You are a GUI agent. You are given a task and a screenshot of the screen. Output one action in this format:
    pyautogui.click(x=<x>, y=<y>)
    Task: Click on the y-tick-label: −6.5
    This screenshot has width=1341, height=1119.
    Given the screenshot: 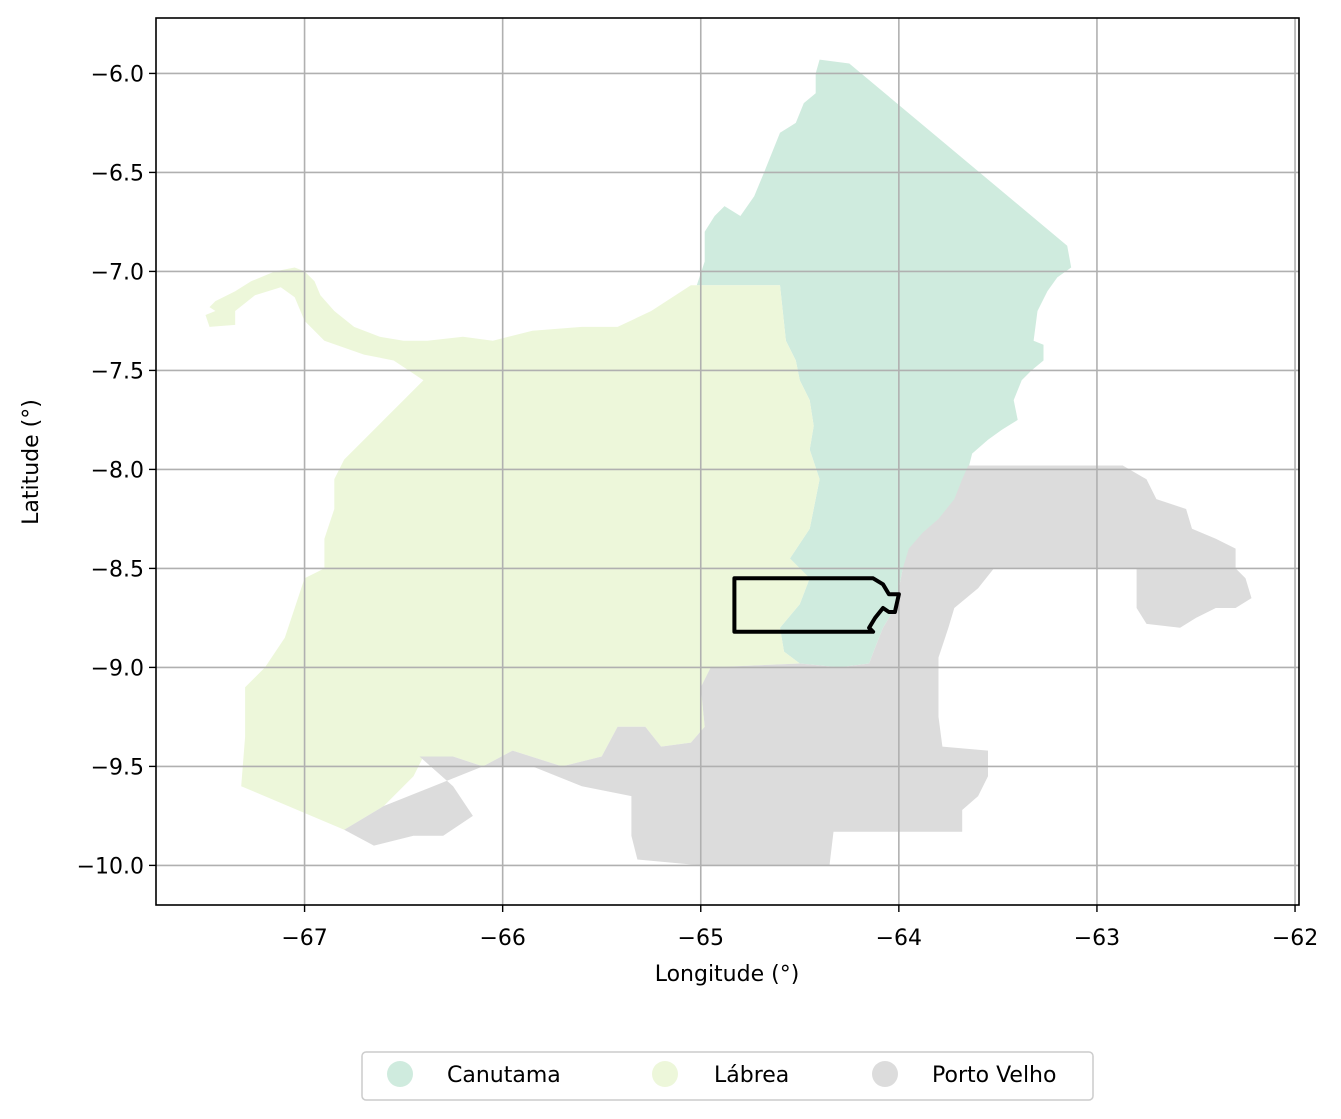 What is the action you would take?
    pyautogui.click(x=117, y=173)
    